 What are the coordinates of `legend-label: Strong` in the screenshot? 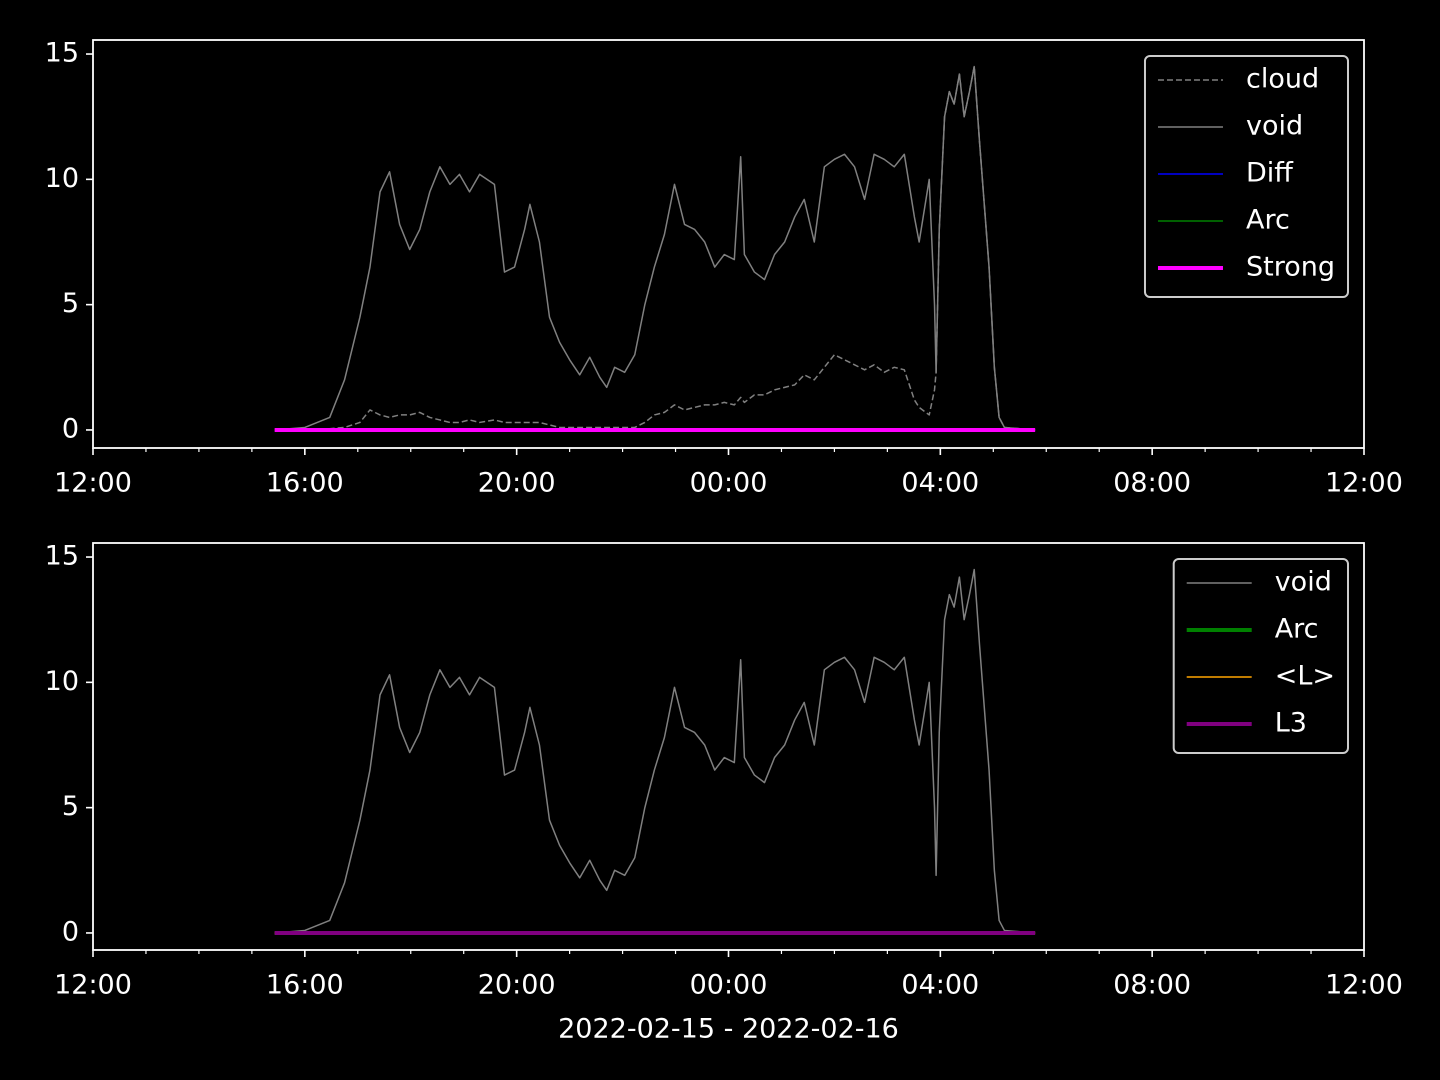 It's located at (1290, 267).